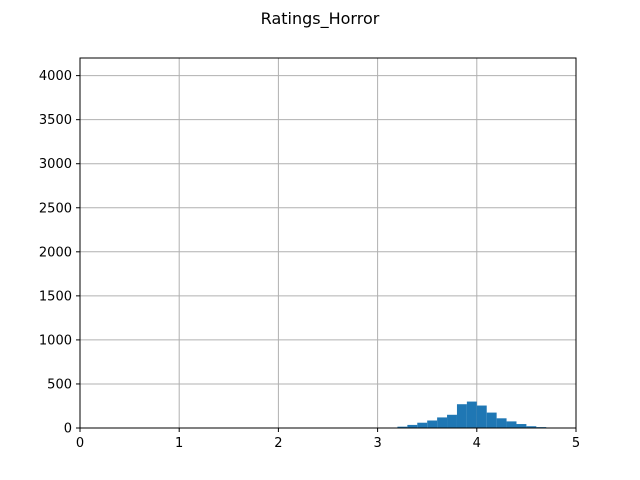 The image size is (640, 480). I want to click on y-tick-label: 4000, so click(55, 76).